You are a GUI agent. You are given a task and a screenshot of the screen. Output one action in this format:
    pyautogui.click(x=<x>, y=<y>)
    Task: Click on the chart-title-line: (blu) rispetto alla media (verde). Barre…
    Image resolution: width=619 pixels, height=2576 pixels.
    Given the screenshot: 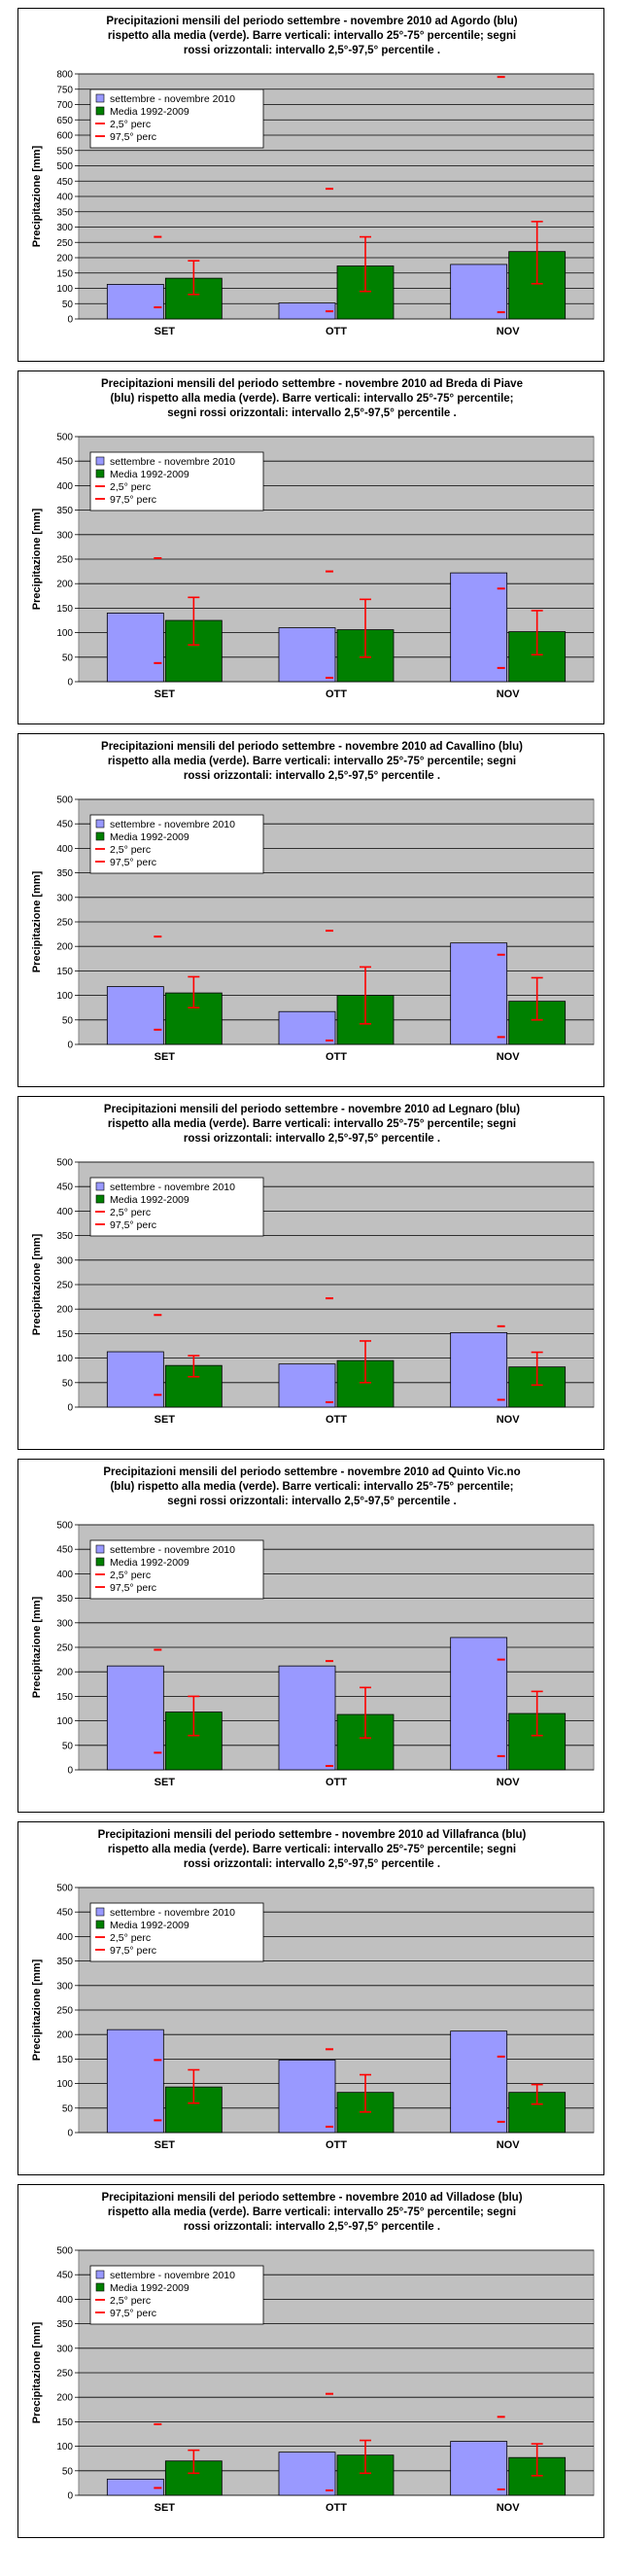 What is the action you would take?
    pyautogui.click(x=311, y=1487)
    